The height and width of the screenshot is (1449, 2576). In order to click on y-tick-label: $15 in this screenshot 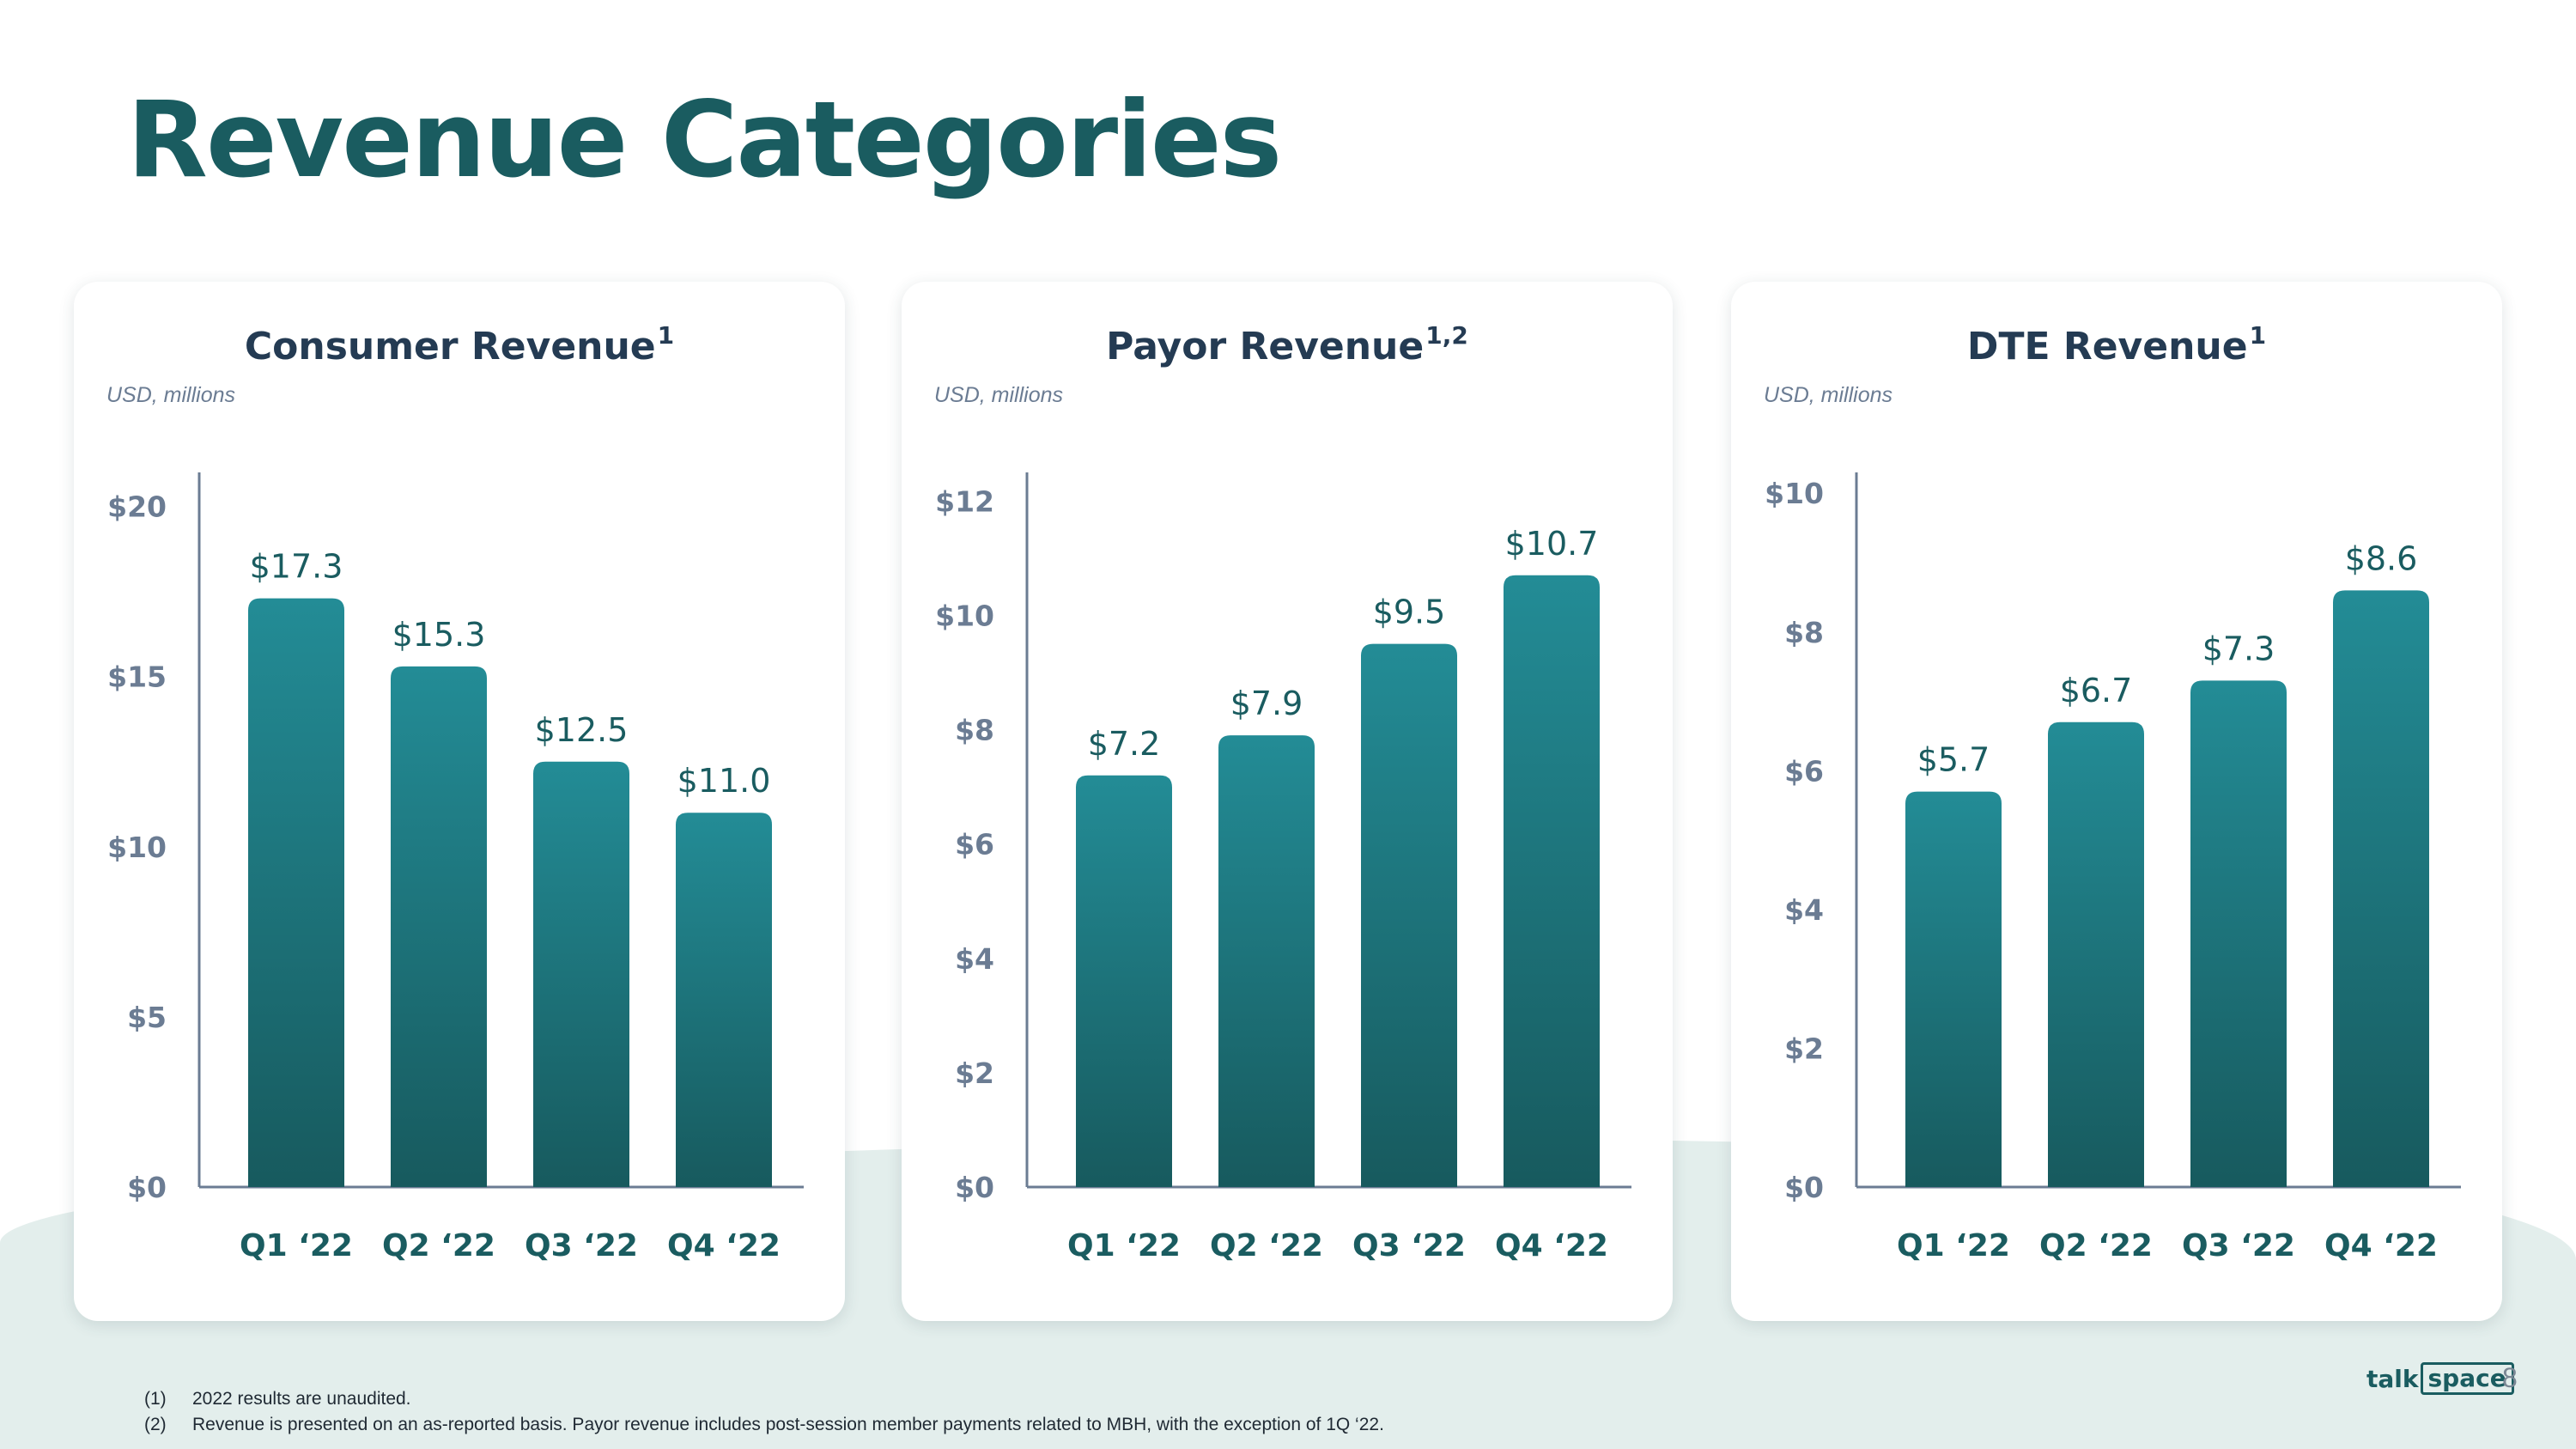, I will do `click(137, 677)`.